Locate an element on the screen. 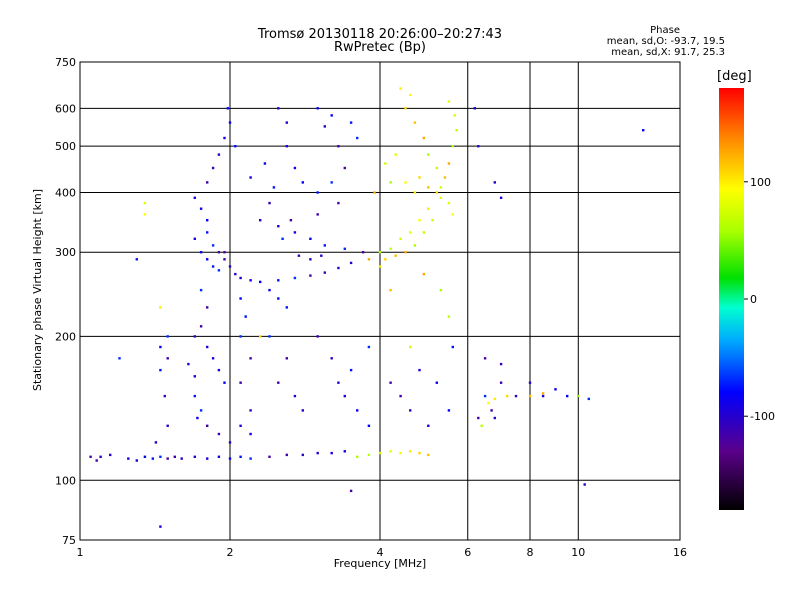  x-tick-label: 1 is located at coordinates (80, 552).